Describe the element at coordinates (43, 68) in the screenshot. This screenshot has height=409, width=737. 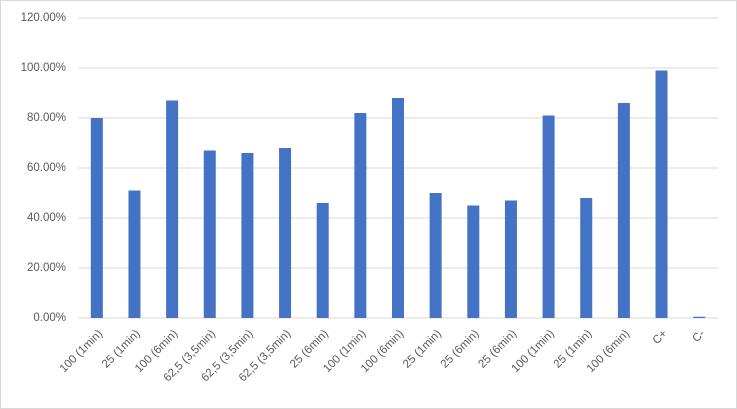
I see `y-tick-label: 100.00%` at that location.